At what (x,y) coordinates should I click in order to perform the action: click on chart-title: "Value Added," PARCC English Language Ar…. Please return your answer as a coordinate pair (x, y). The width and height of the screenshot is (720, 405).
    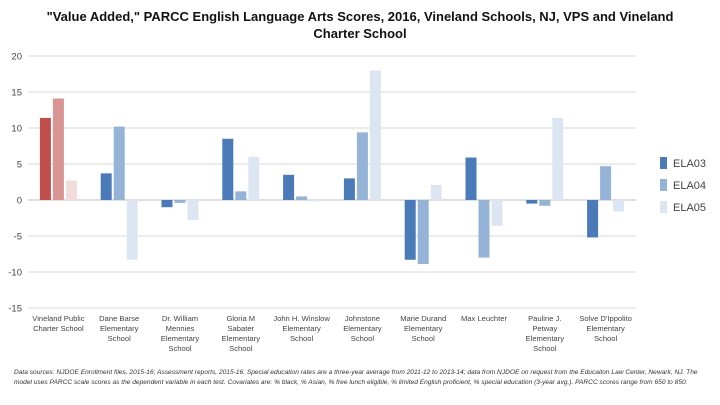
    Looking at the image, I should click on (360, 25).